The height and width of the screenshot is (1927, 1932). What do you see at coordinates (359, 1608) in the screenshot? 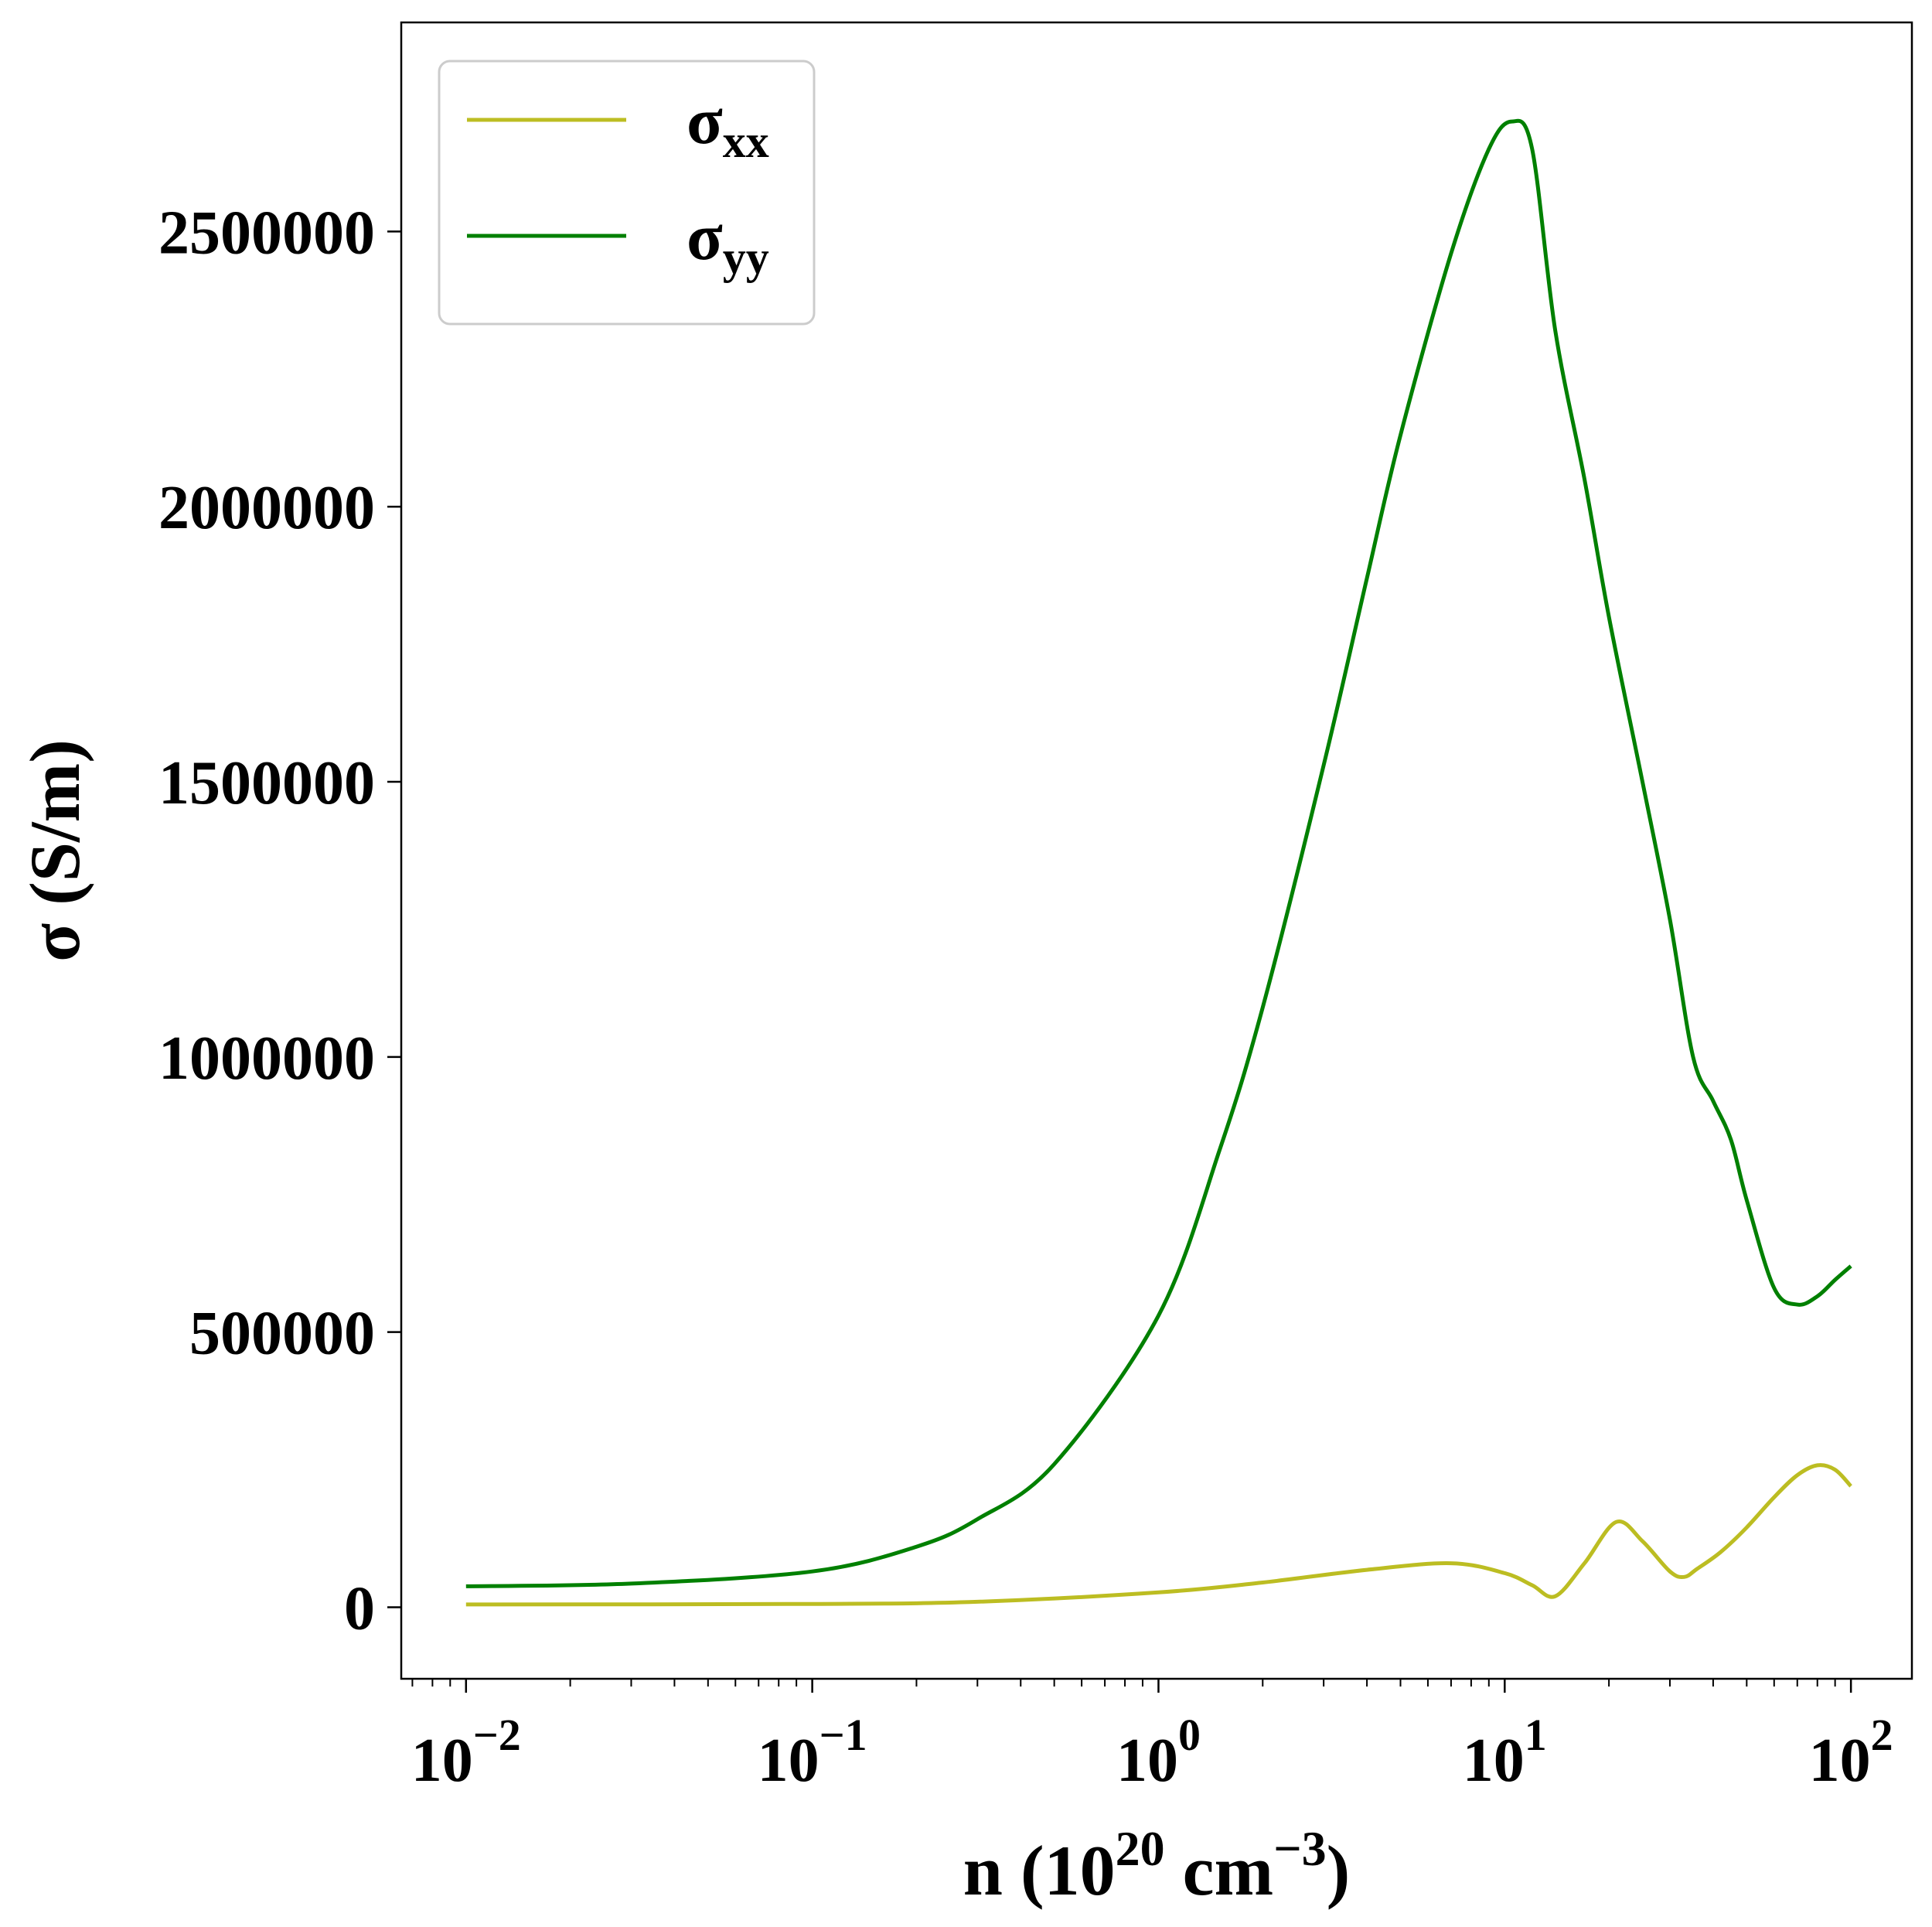
I see `y-tick-label: 0` at bounding box center [359, 1608].